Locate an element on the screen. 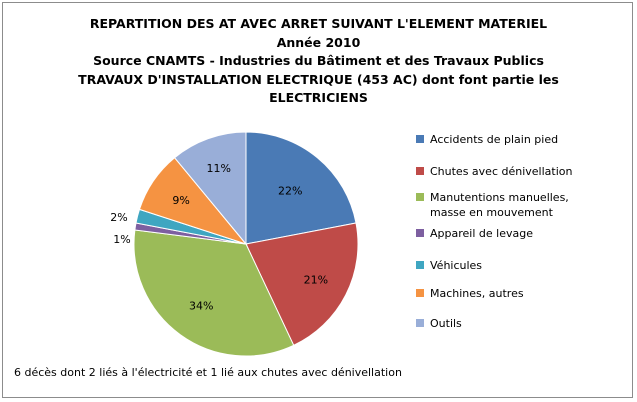  legend-item-machines-autres: Machines, autres is located at coordinates (518, 293).